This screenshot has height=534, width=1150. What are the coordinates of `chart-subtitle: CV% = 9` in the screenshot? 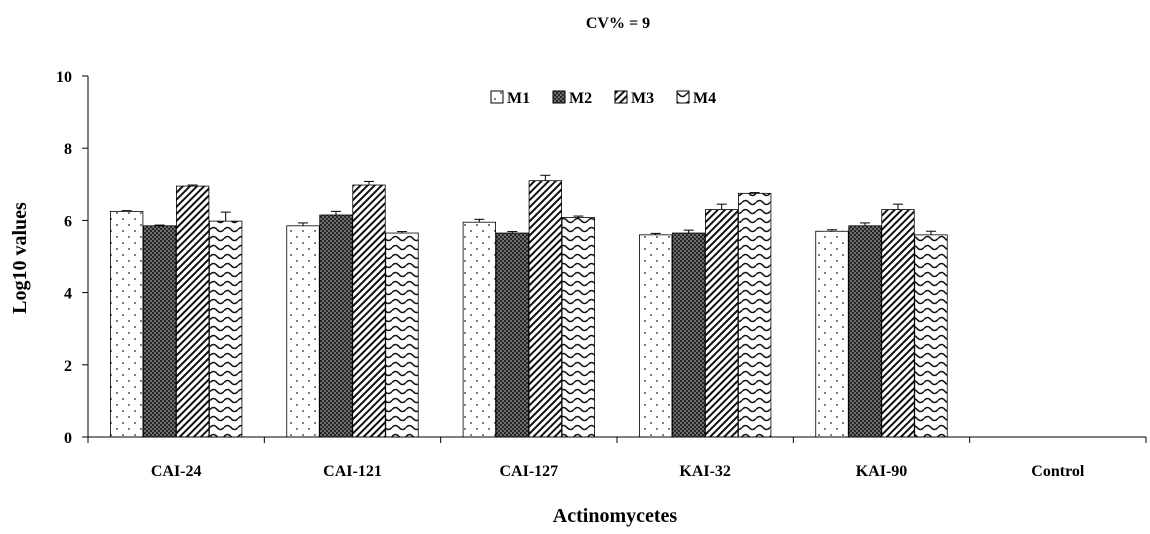 It's located at (618, 23).